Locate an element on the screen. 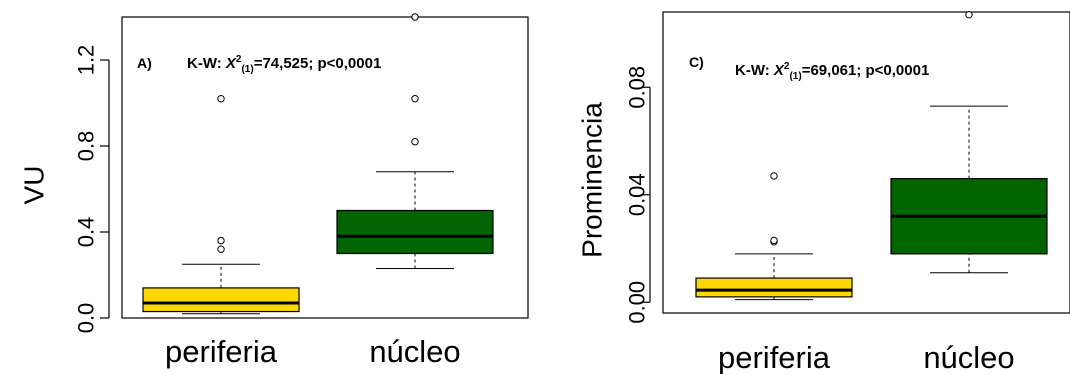 Image resolution: width=1070 pixels, height=374 pixels. y-axis-label: VU is located at coordinates (34, 185).